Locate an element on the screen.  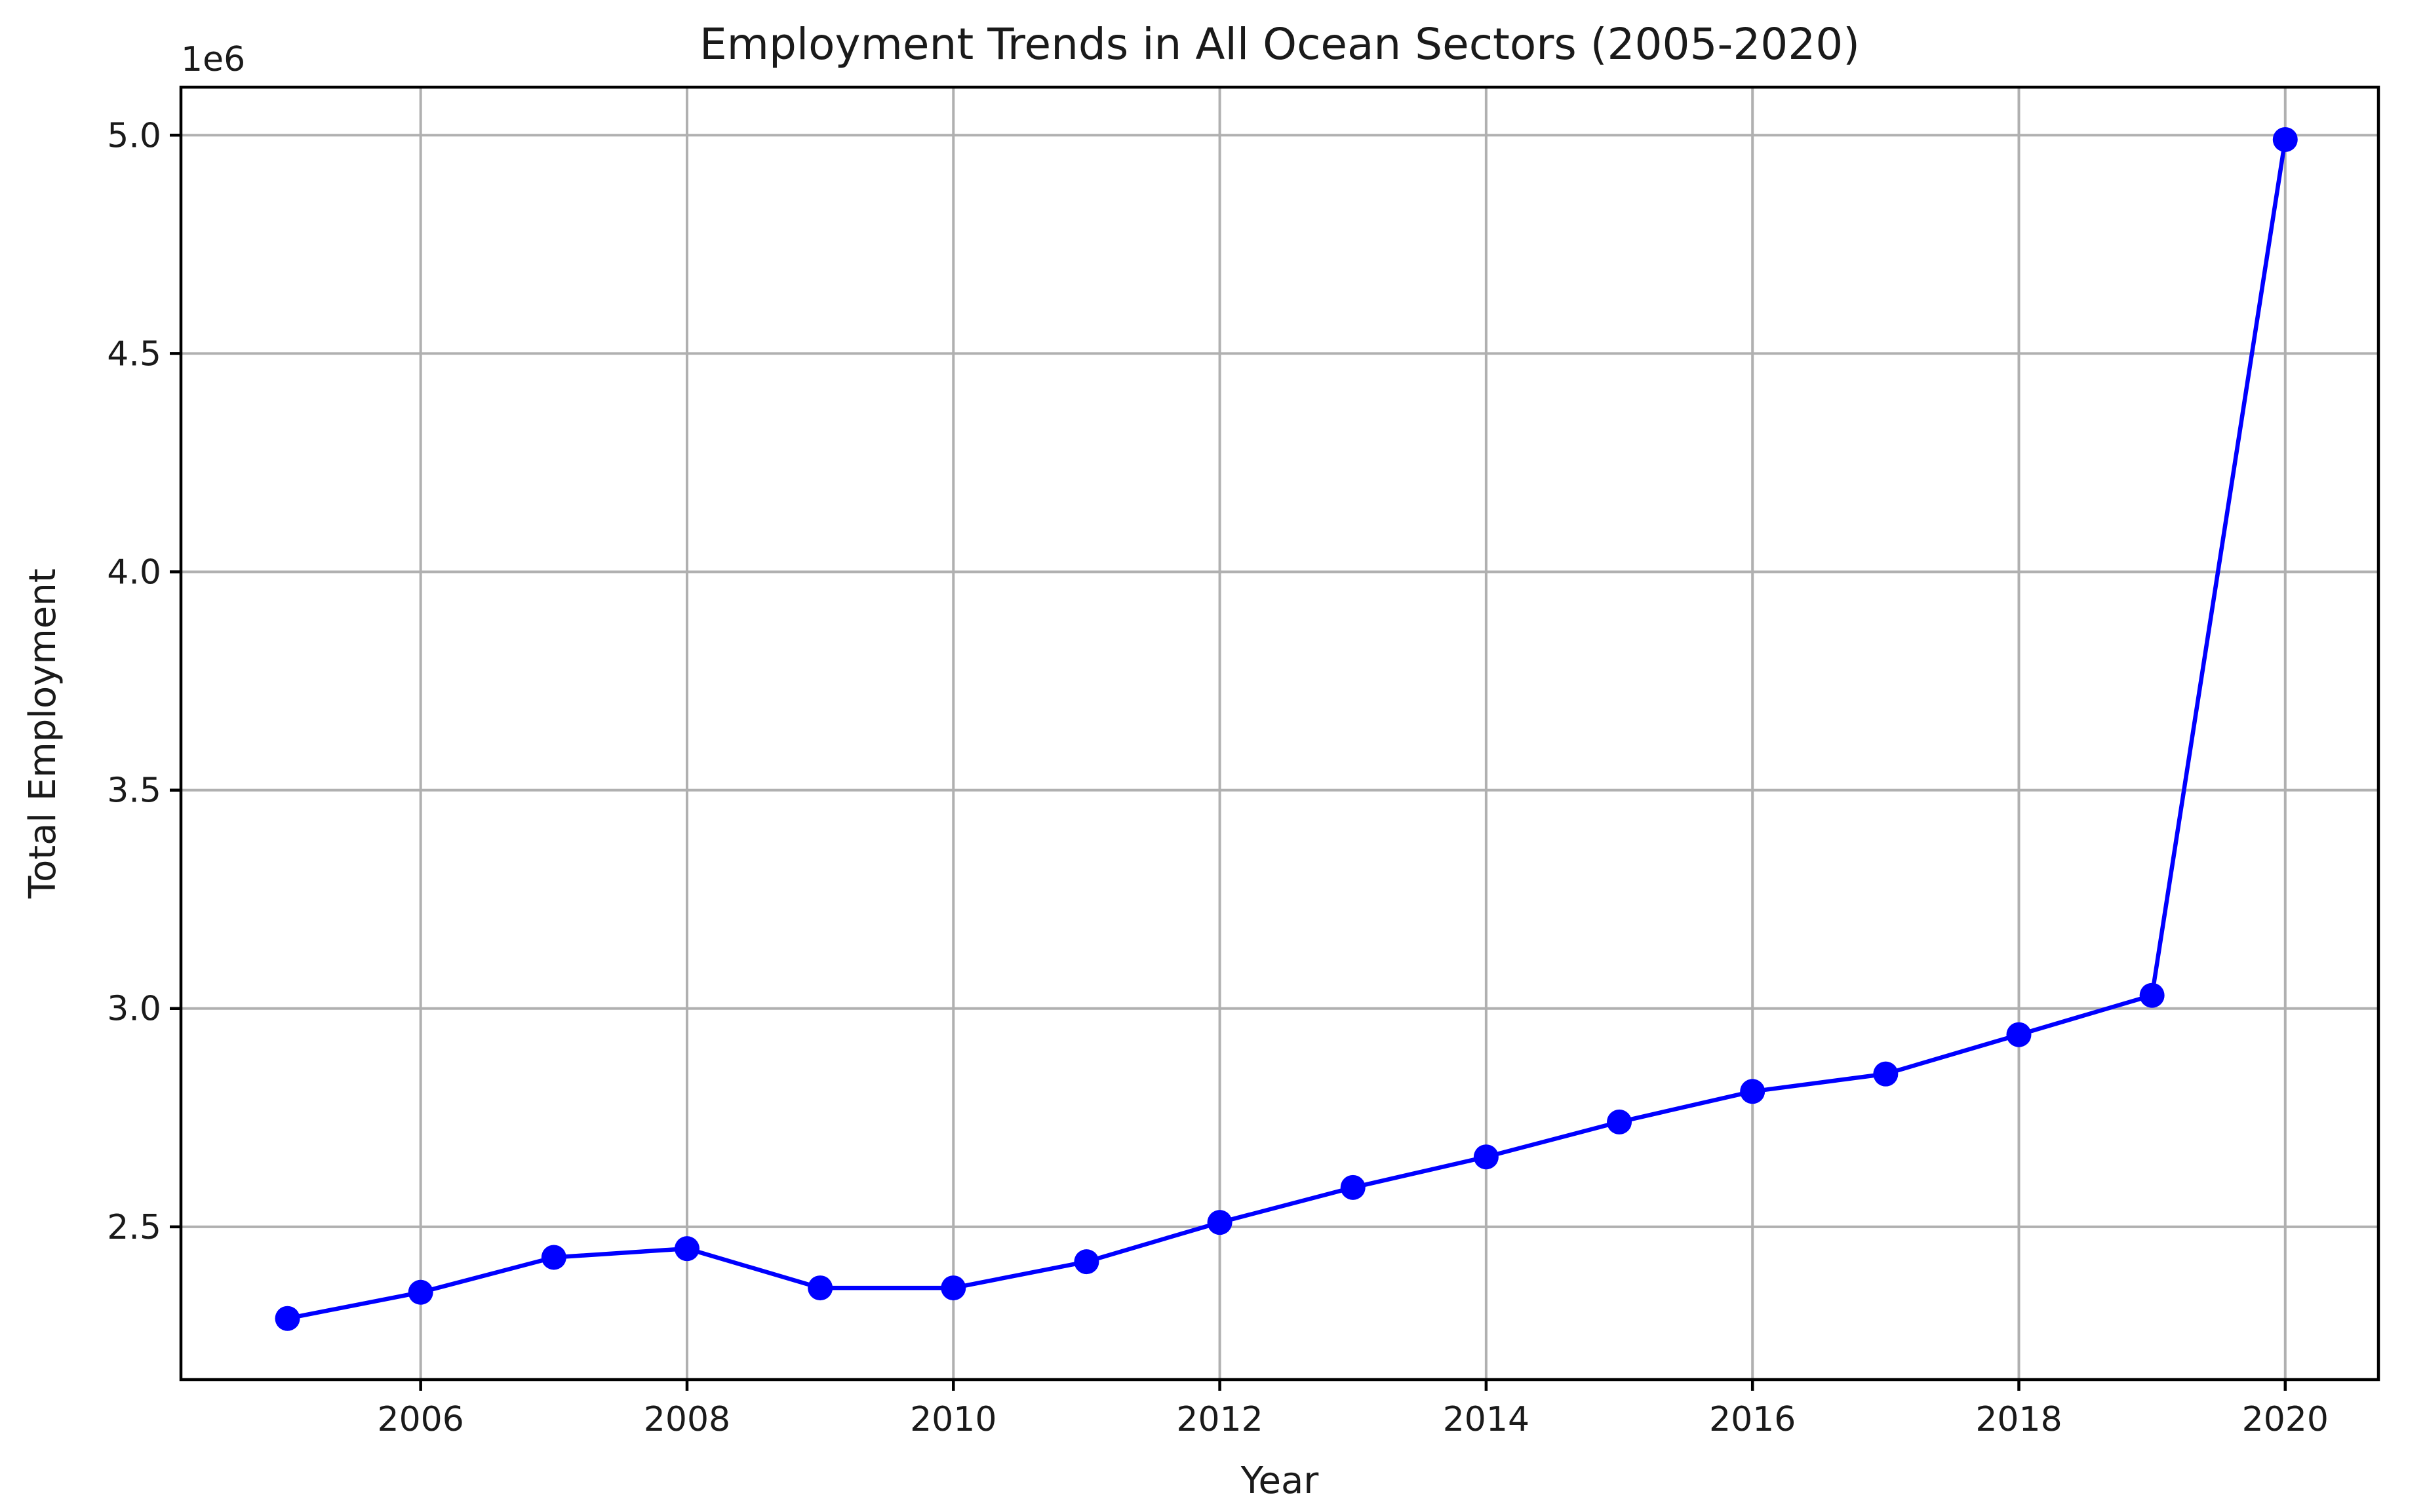
y-tick-label: 4.5 is located at coordinates (134, 354).